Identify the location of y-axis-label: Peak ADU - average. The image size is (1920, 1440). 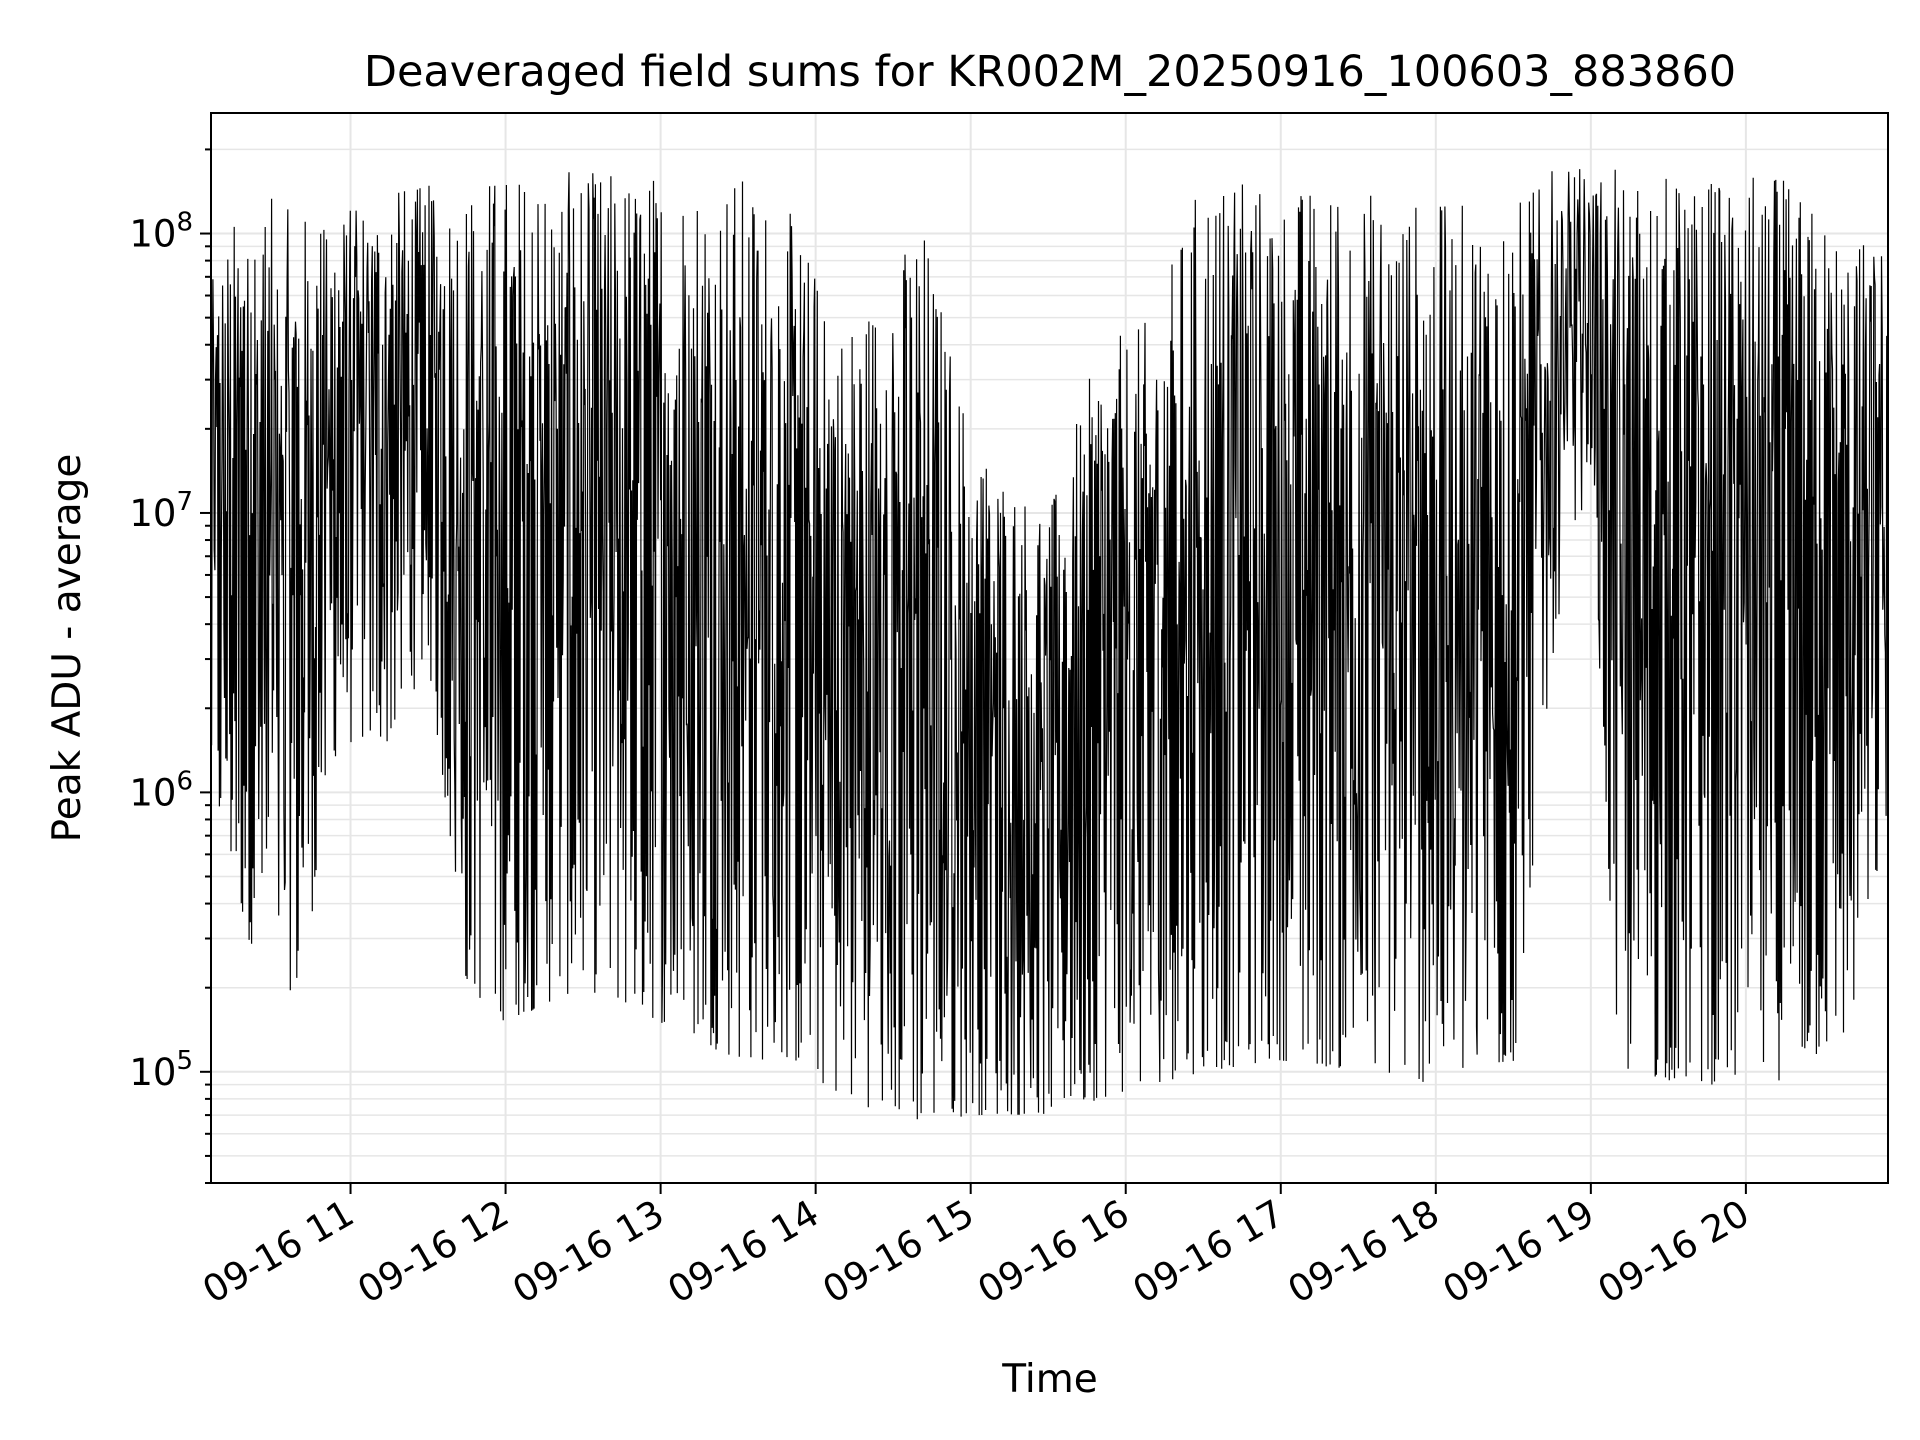
(67, 648).